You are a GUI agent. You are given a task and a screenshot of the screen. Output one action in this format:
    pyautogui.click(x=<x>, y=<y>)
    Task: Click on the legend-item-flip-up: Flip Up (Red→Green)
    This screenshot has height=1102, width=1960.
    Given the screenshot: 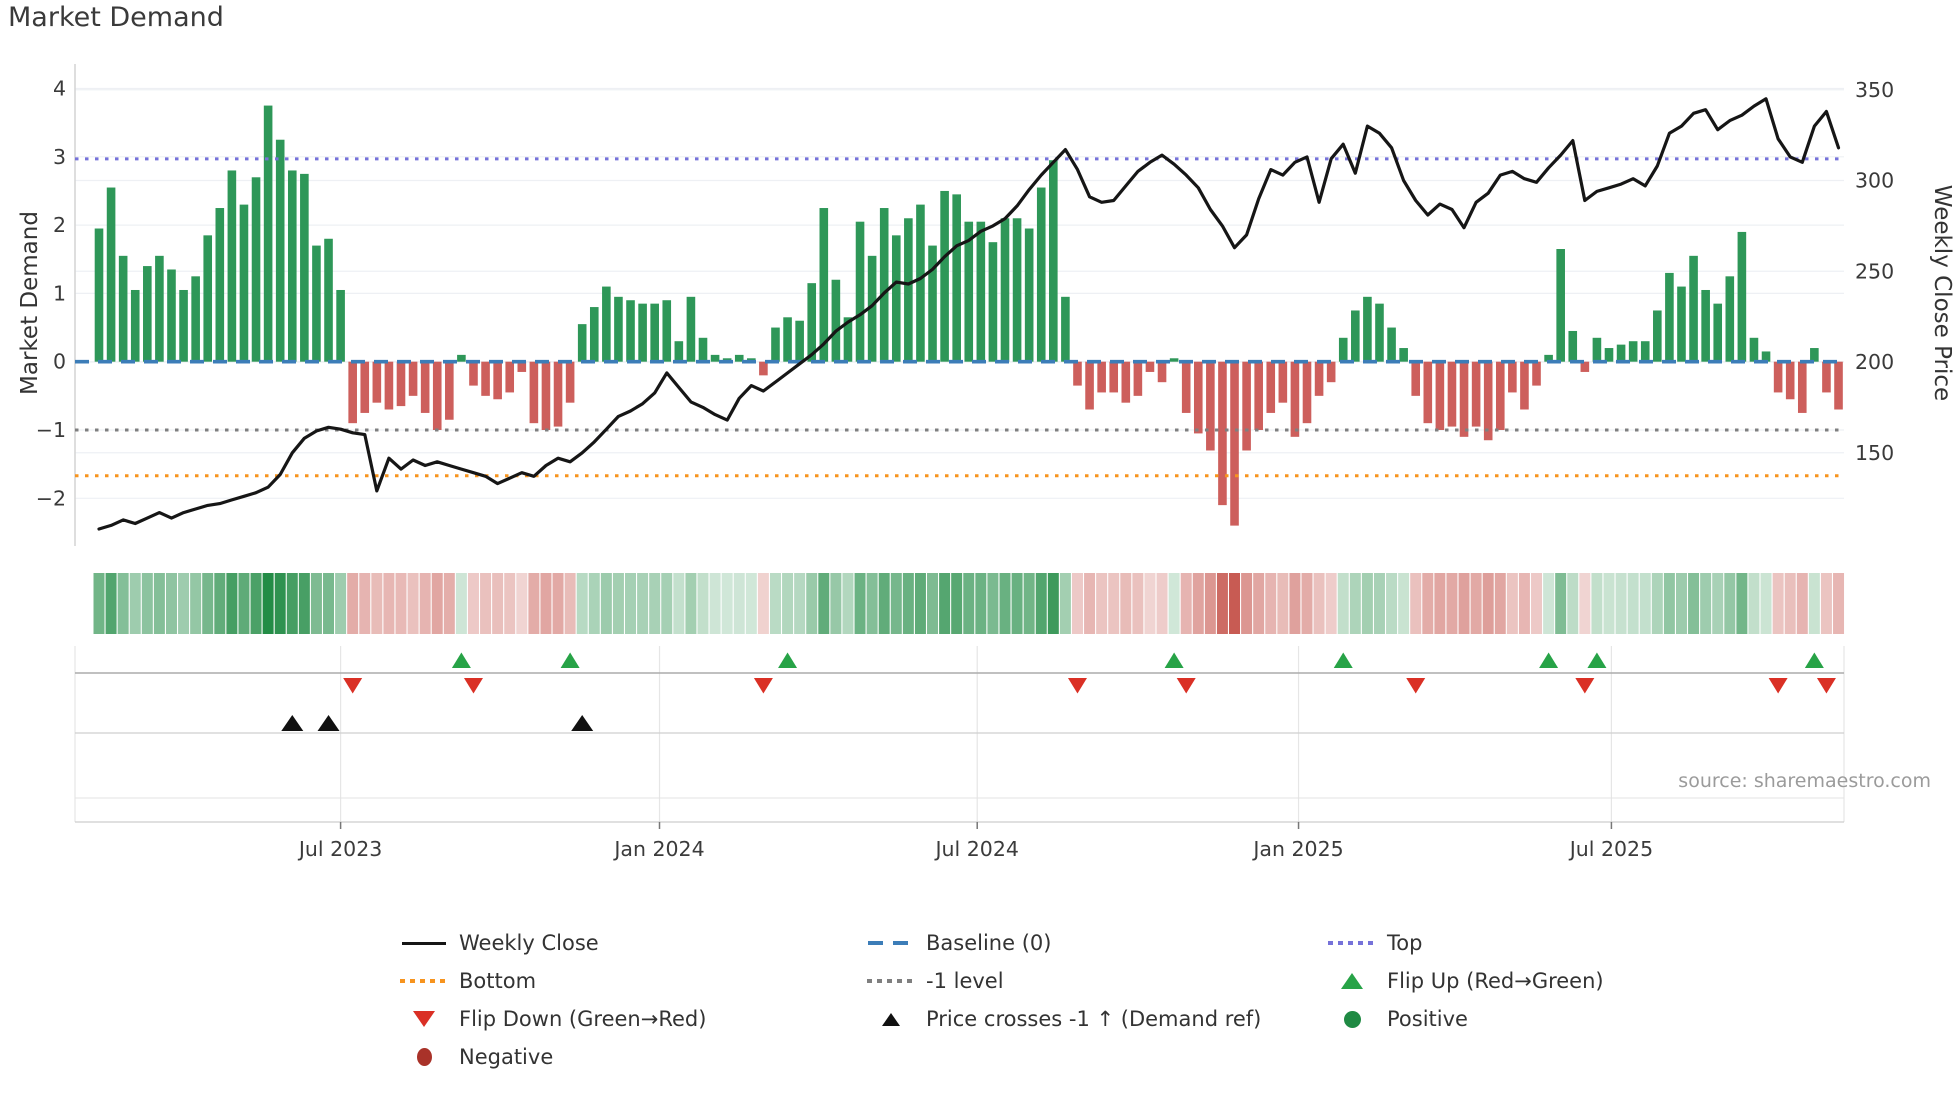 What is the action you would take?
    pyautogui.click(x=1541, y=981)
    